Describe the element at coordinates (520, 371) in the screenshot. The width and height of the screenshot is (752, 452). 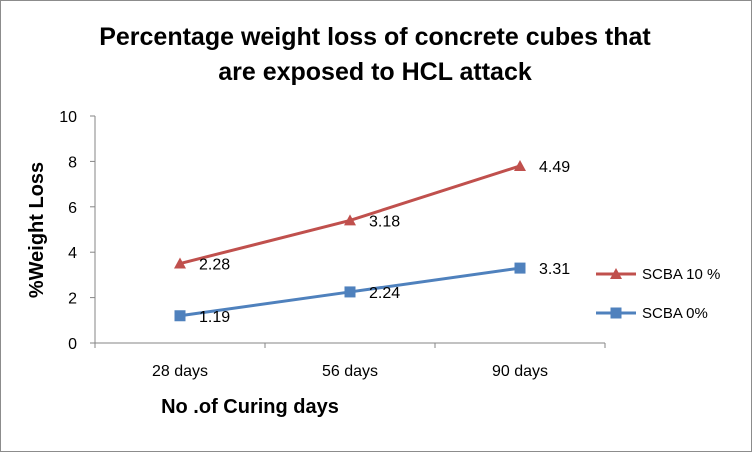
I see `x-tick-label: 90 days` at that location.